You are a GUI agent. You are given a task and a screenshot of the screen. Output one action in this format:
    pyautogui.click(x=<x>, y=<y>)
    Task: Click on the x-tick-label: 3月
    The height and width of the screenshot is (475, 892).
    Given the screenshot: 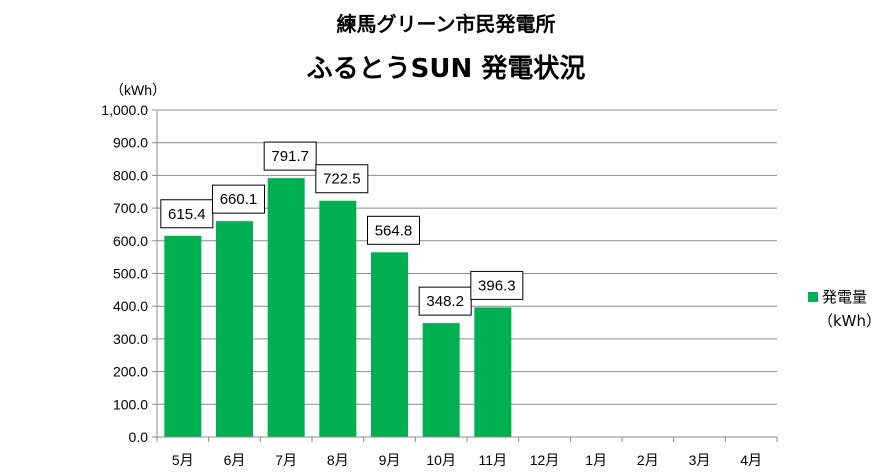 What is the action you would take?
    pyautogui.click(x=700, y=460)
    